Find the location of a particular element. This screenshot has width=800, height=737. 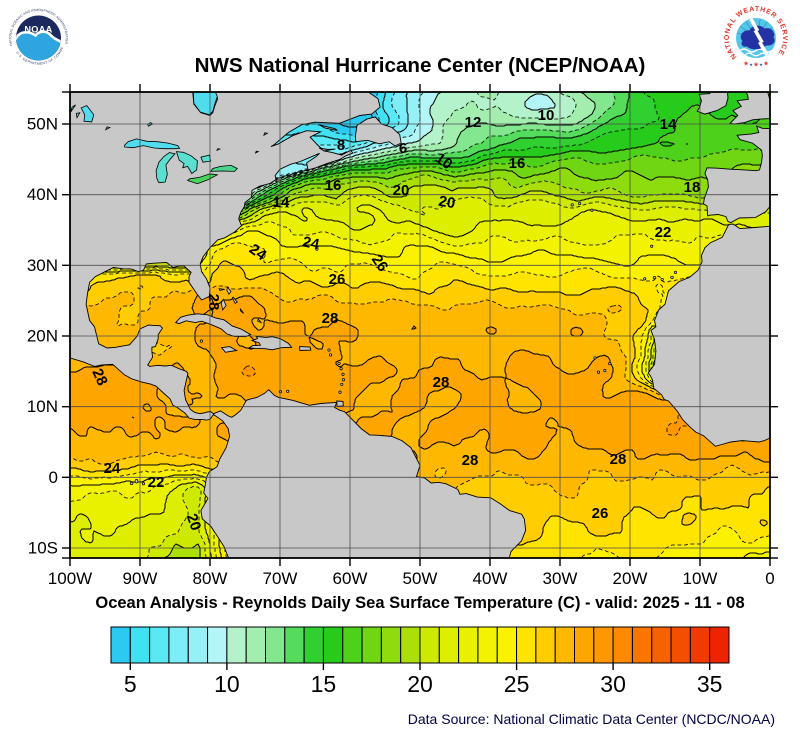

svg-text: 10N is located at coordinates (42, 406).